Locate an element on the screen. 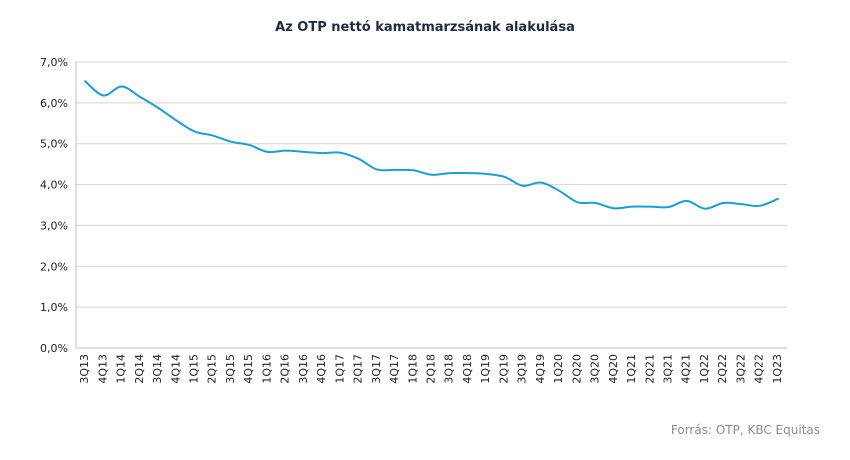 Image resolution: width=850 pixels, height=460 pixels. source-note: Forrás: OTP, KBC Equitas is located at coordinates (745, 430).